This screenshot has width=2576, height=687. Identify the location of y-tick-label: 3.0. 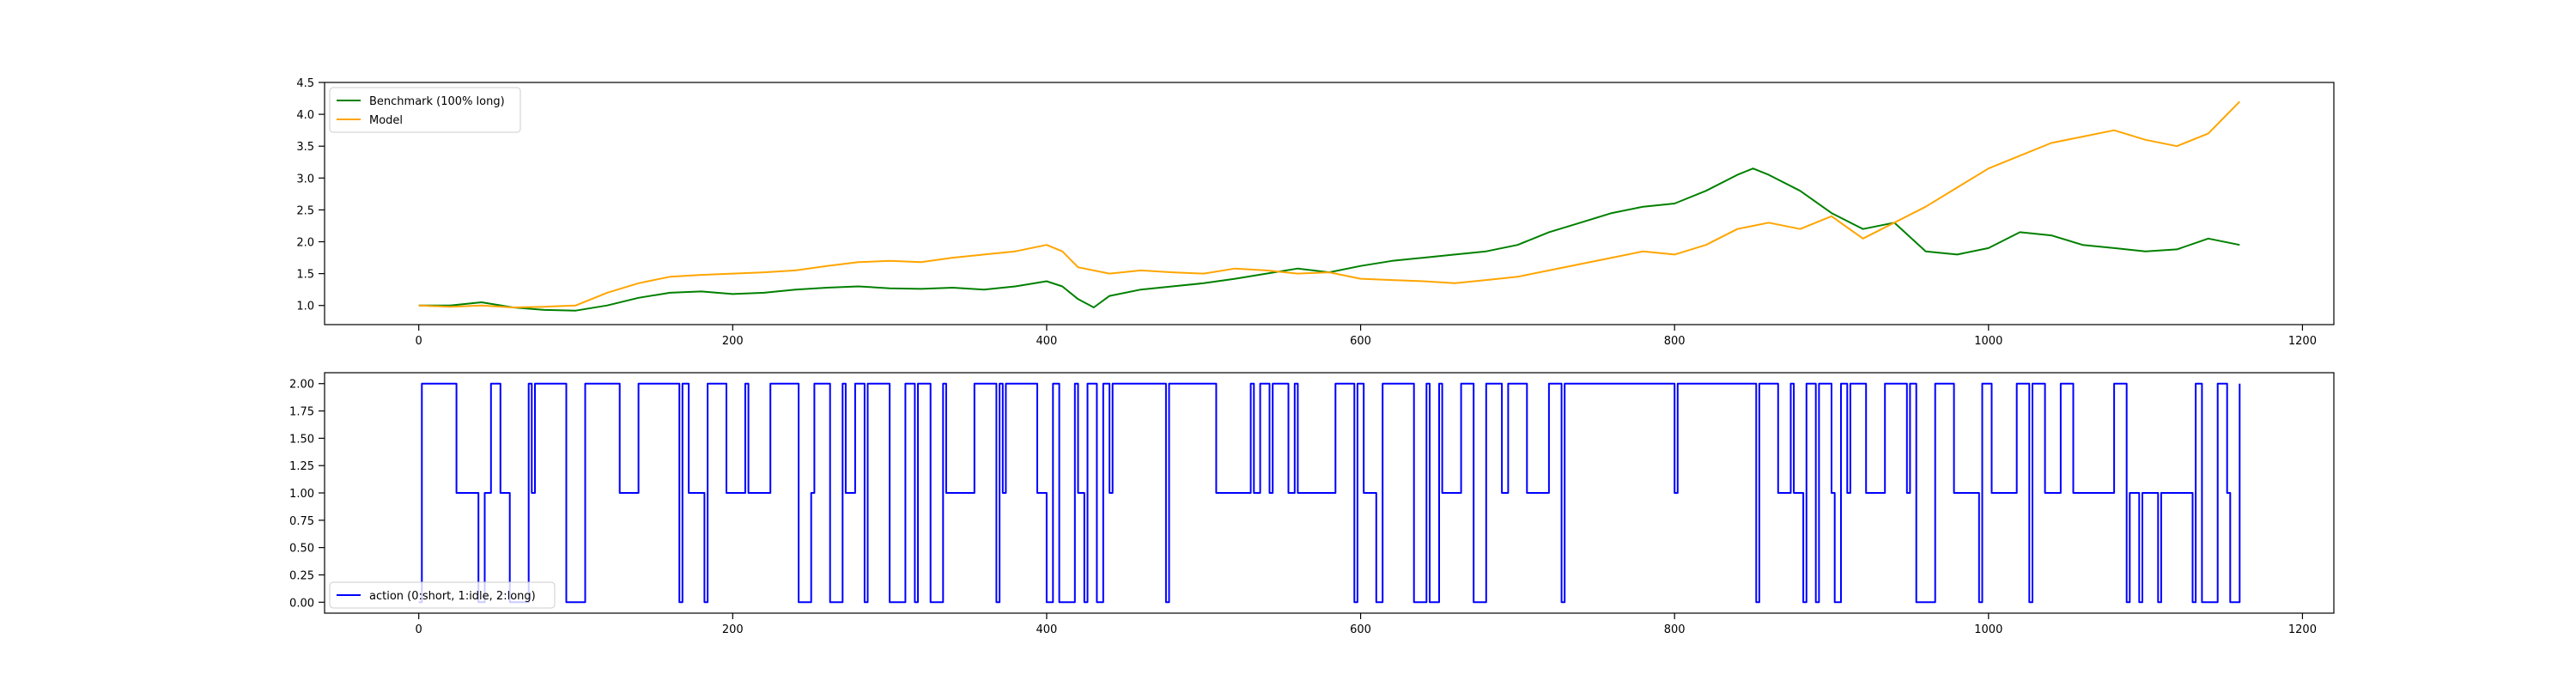
(305, 179).